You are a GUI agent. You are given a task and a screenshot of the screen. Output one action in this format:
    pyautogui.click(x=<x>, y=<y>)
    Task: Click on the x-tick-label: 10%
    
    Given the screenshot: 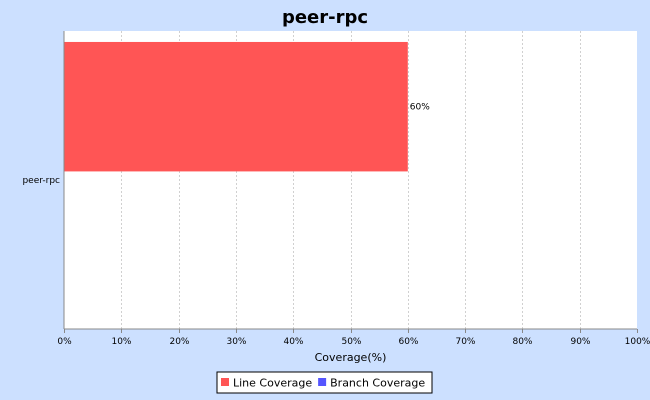 What is the action you would take?
    pyautogui.click(x=121, y=342)
    